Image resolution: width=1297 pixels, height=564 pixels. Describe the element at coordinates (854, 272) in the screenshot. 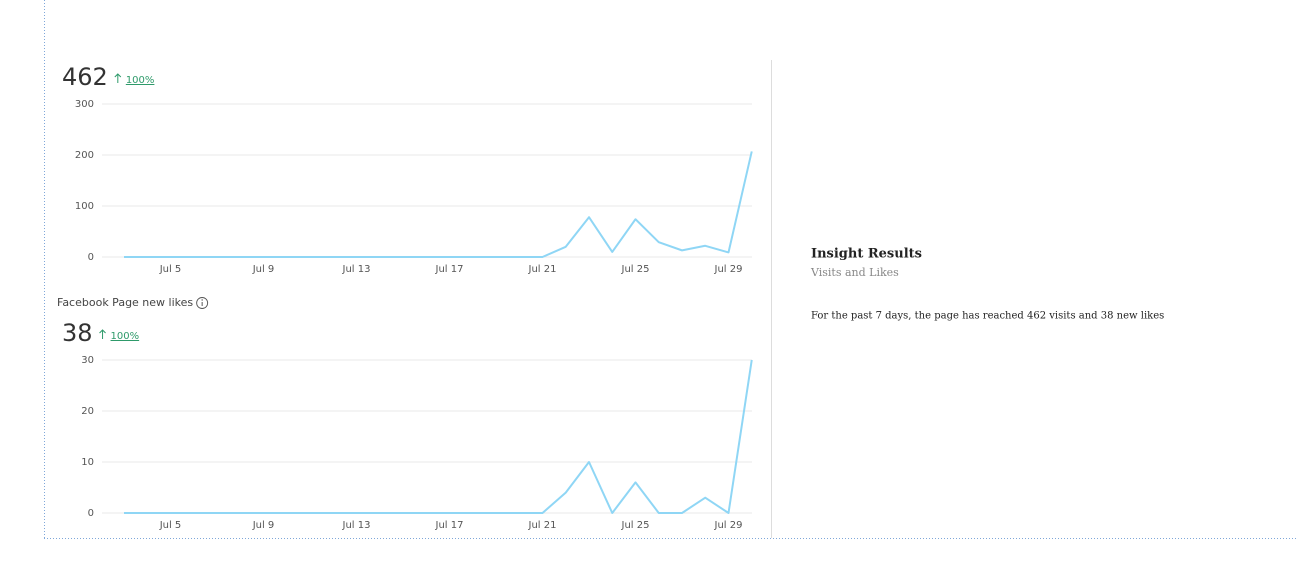

I see `insight-subtitle: Visits and Likes` at that location.